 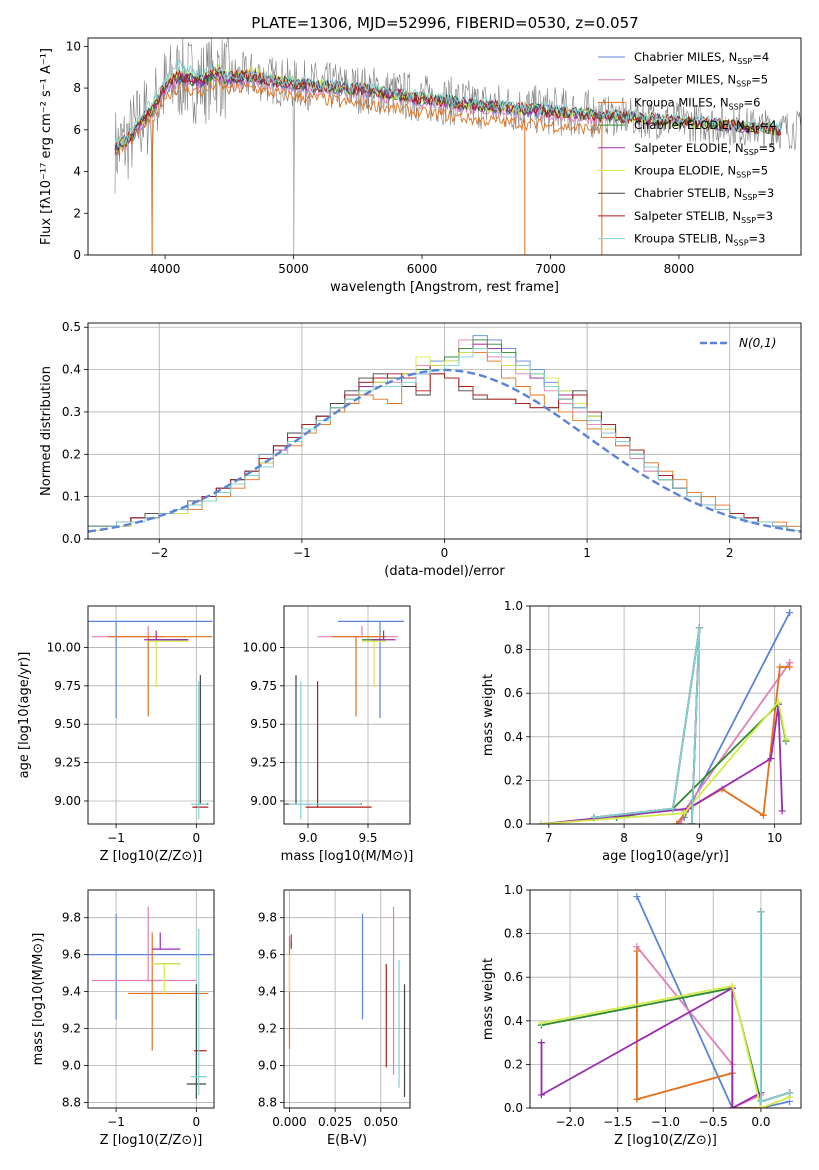 I want to click on y-axis-label: age [log10(age/yr)], so click(x=24, y=715).